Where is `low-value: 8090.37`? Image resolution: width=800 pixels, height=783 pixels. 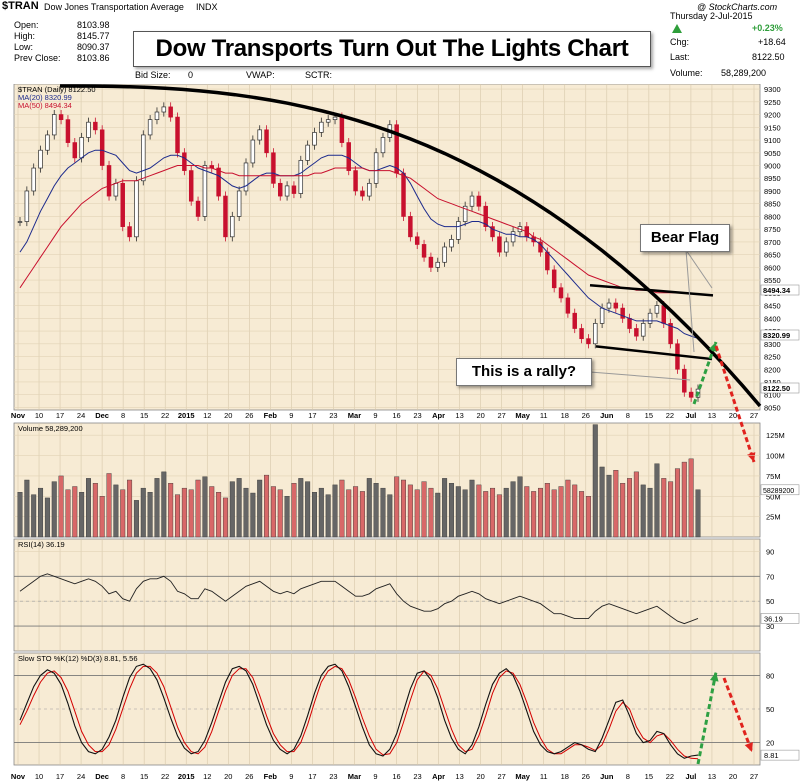
low-value: 8090.37 is located at coordinates (93, 47).